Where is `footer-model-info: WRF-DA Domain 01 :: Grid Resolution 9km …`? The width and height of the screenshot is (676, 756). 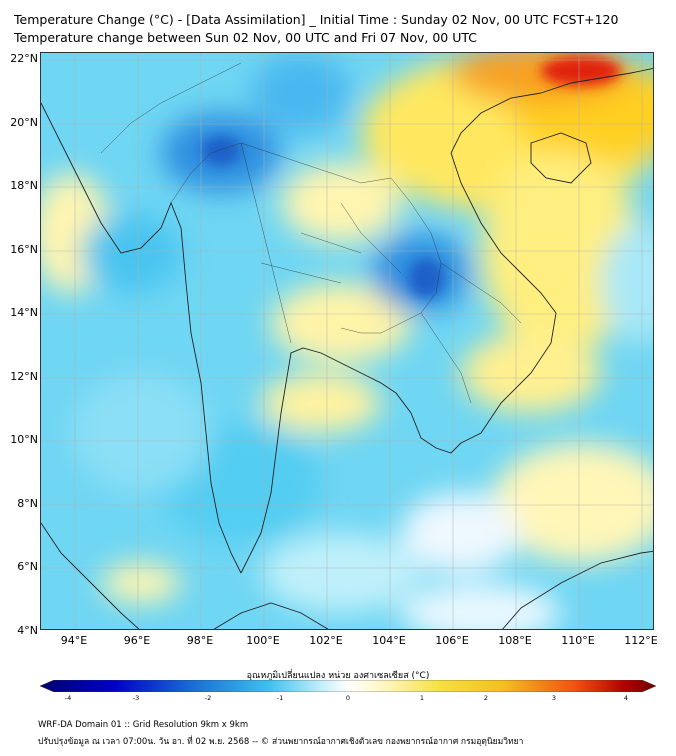 footer-model-info: WRF-DA Domain 01 :: Grid Resolution 9km … is located at coordinates (143, 725).